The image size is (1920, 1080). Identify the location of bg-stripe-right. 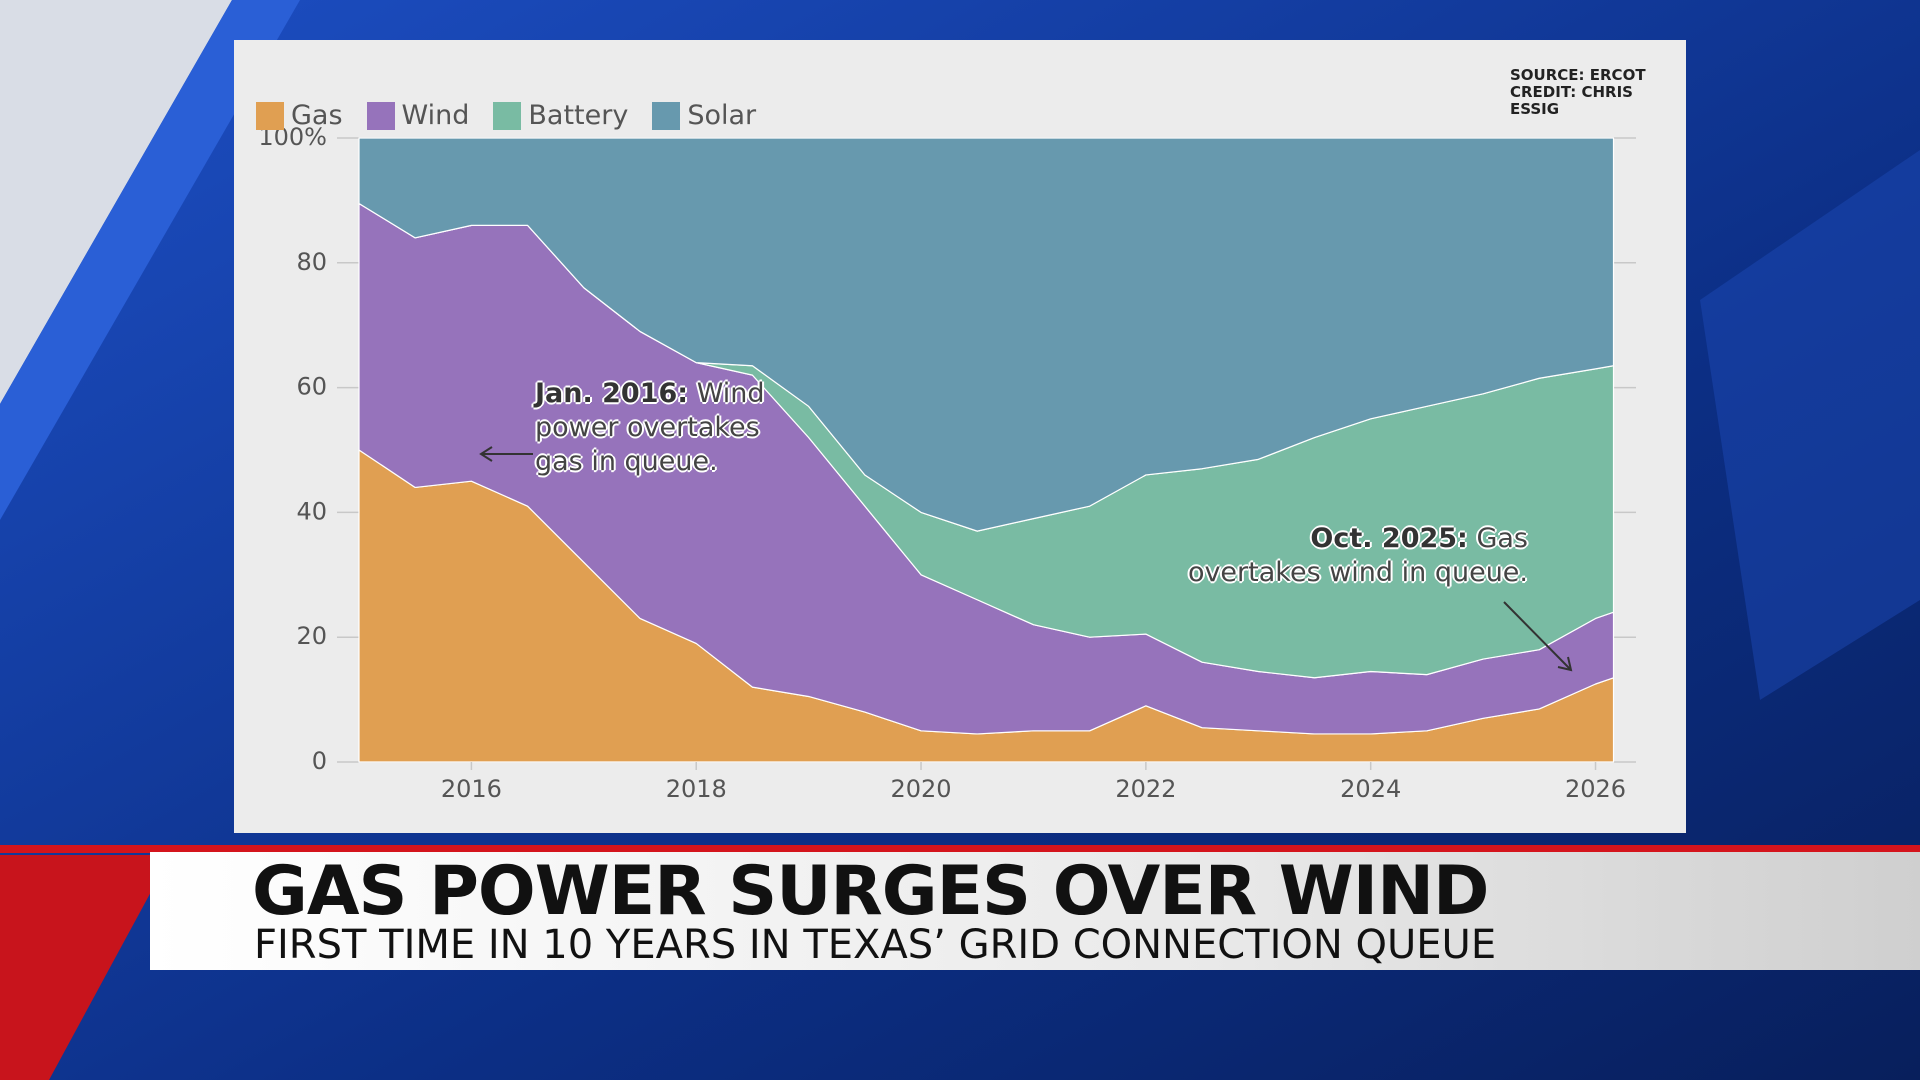
(1810, 425).